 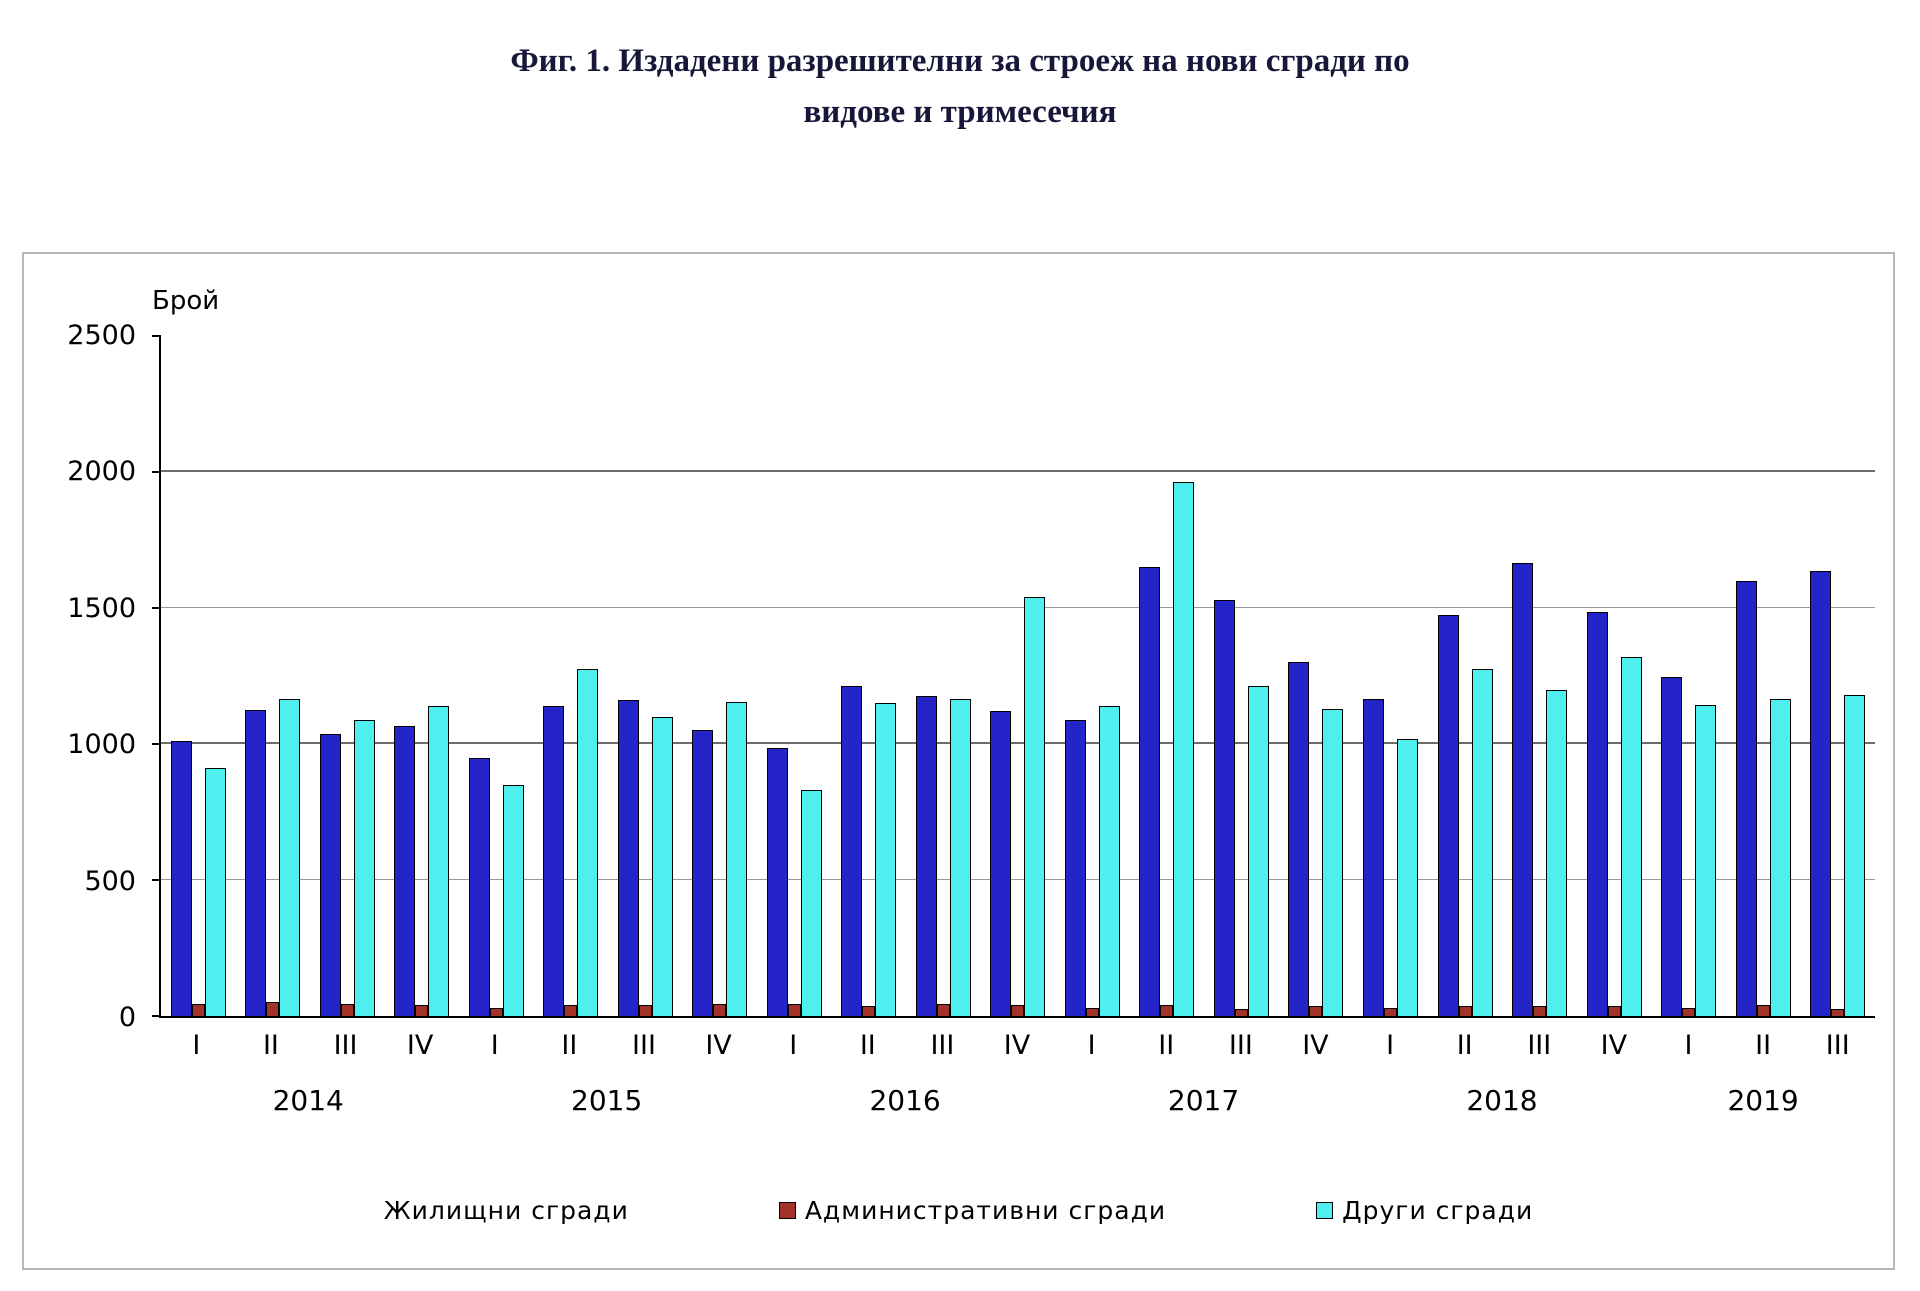 I want to click on y-axis-label: 1500, so click(x=101, y=608).